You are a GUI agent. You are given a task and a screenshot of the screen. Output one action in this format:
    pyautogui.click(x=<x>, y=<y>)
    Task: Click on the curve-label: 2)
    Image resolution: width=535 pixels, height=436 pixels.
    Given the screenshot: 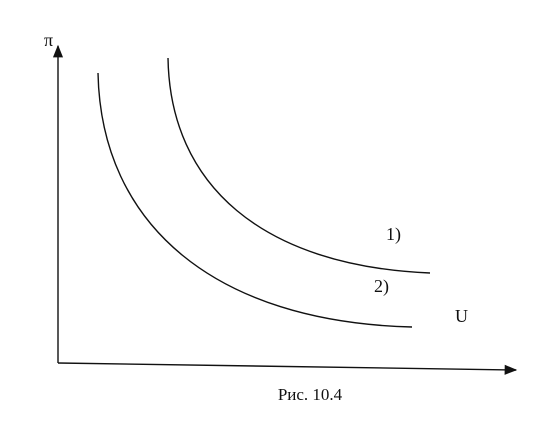 What is the action you would take?
    pyautogui.click(x=381, y=286)
    